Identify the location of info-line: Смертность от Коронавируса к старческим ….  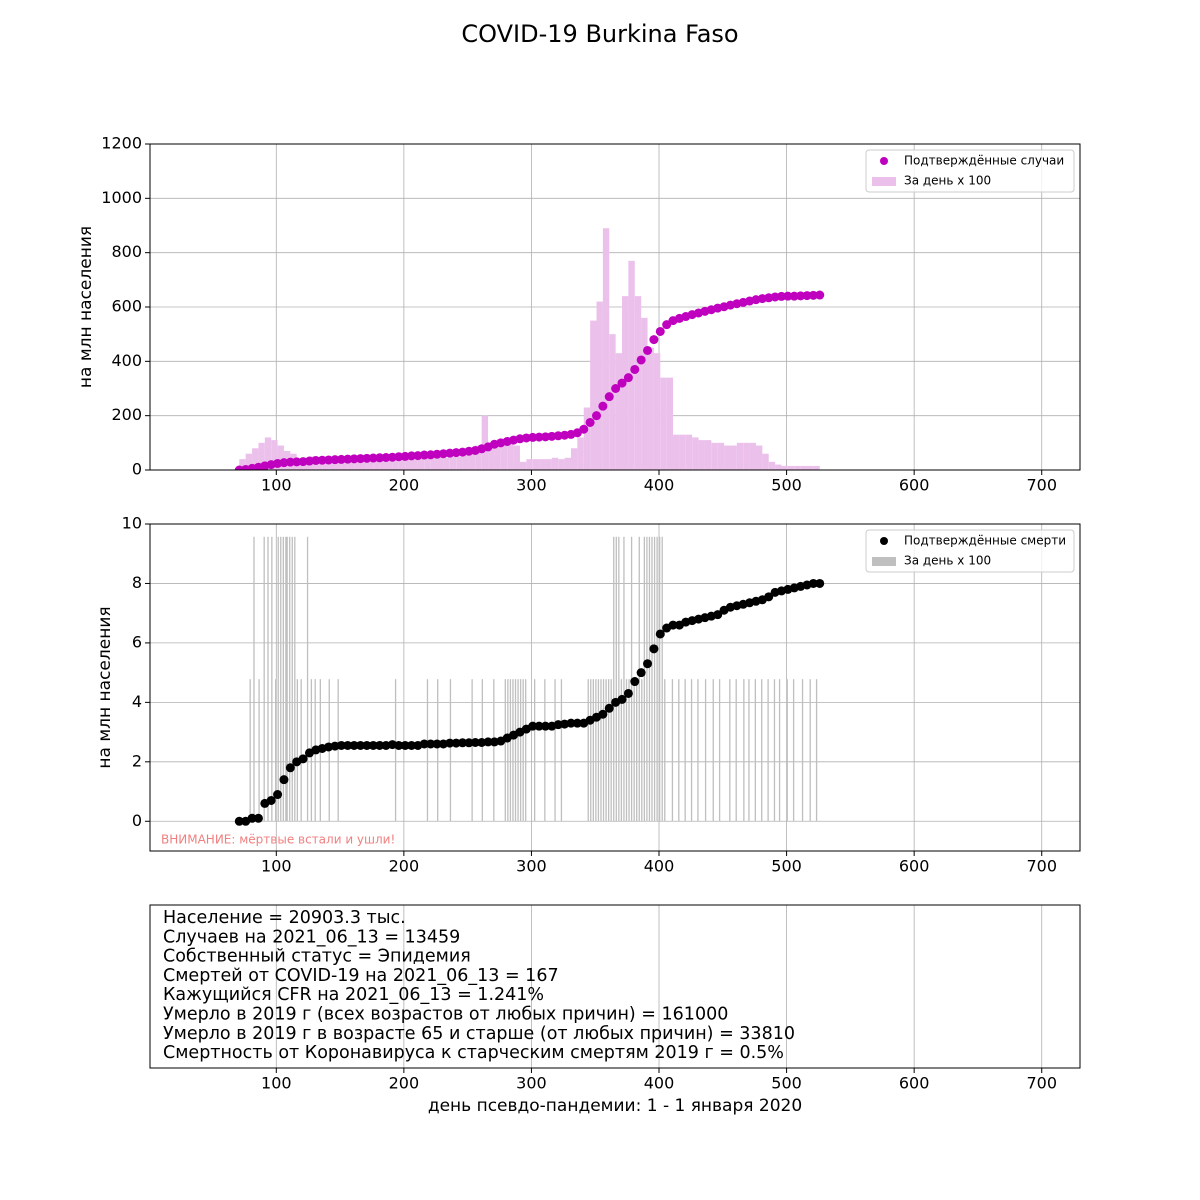
(473, 1053).